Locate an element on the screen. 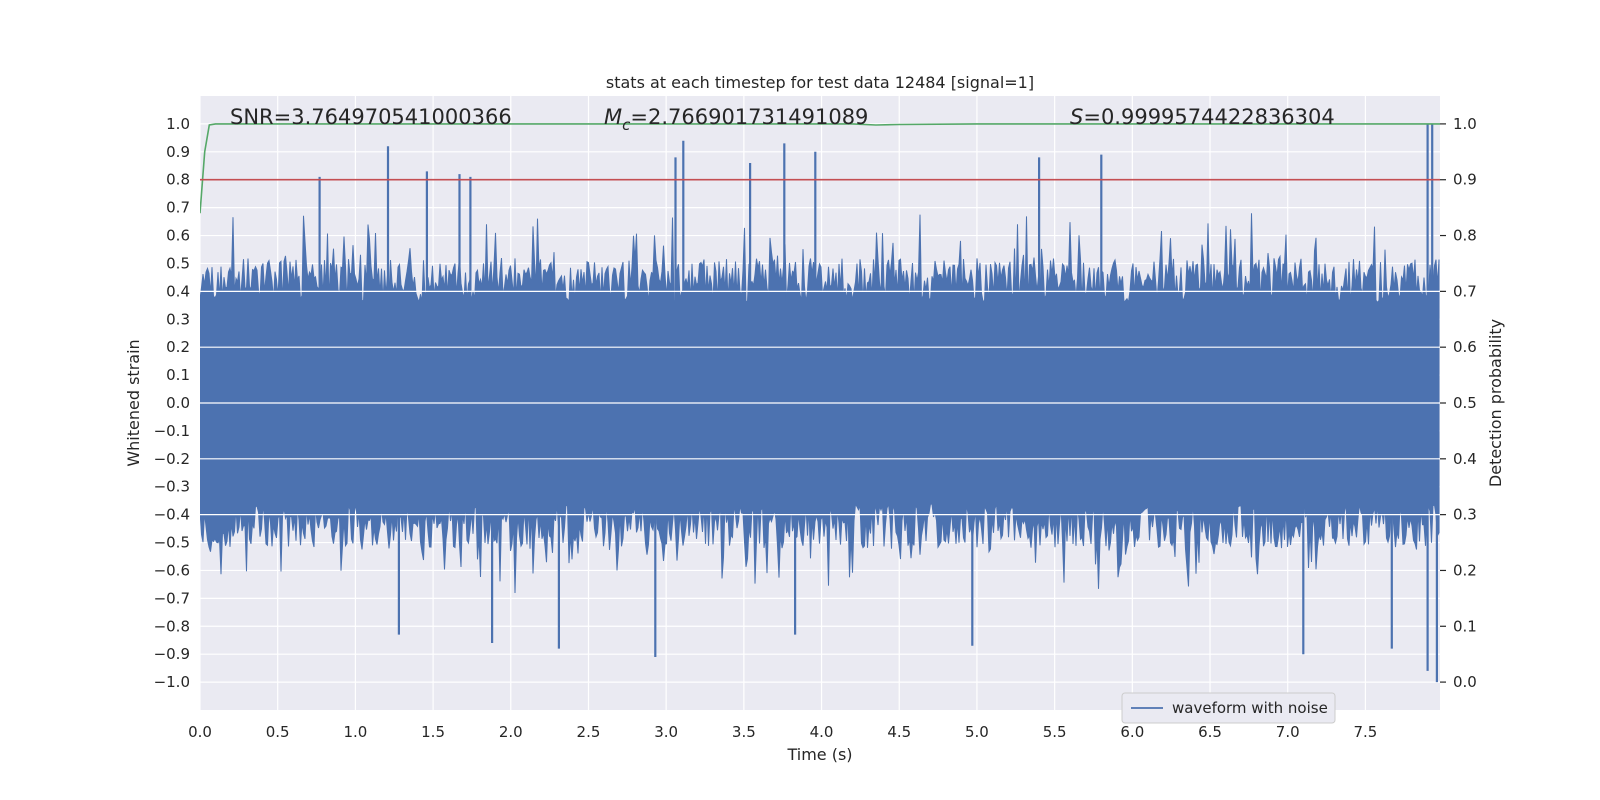 This screenshot has height=800, width=1600. y-tick-label: −0.2 is located at coordinates (172, 459).